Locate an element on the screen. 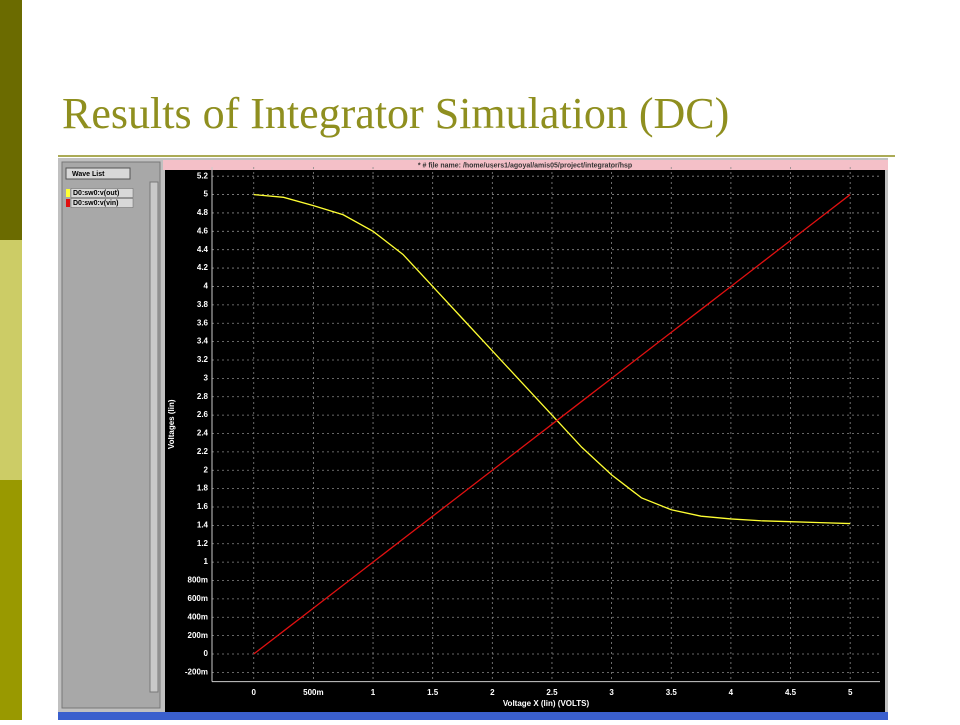 Image resolution: width=960 pixels, height=725 pixels. x-tick-label: 1 is located at coordinates (373, 692).